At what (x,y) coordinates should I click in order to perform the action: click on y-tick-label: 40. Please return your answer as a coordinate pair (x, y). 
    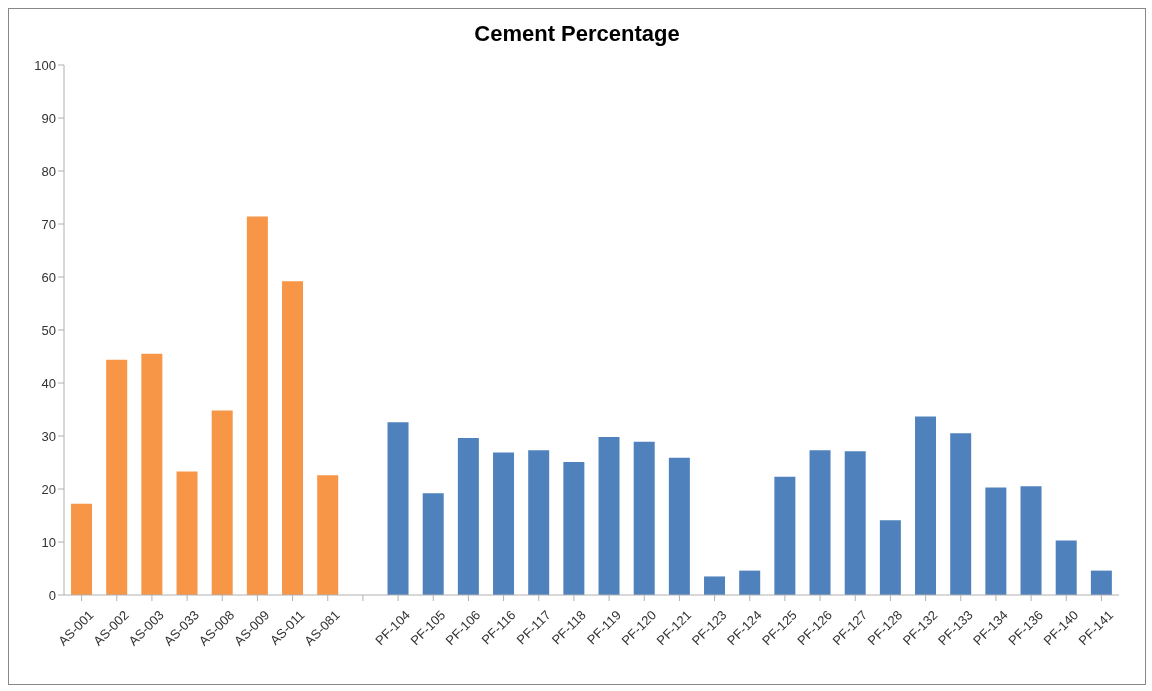
    Looking at the image, I should click on (48, 383).